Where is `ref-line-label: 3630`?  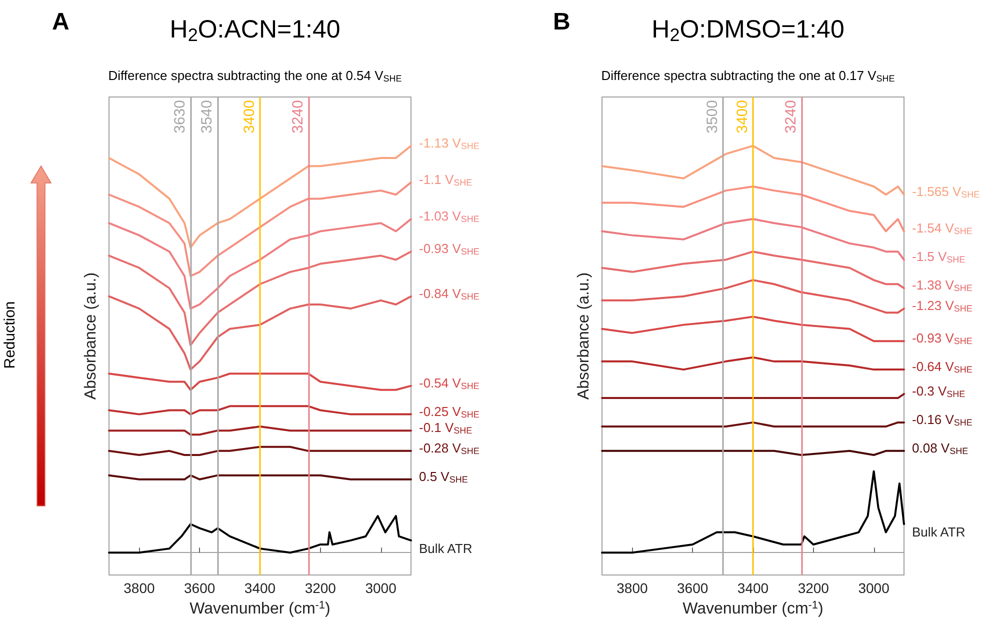
ref-line-label: 3630 is located at coordinates (180, 117).